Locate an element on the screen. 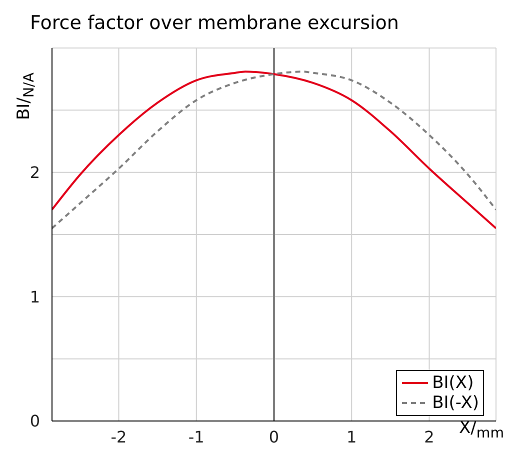  chart-title: Force factor over membrane excursion is located at coordinates (214, 23).